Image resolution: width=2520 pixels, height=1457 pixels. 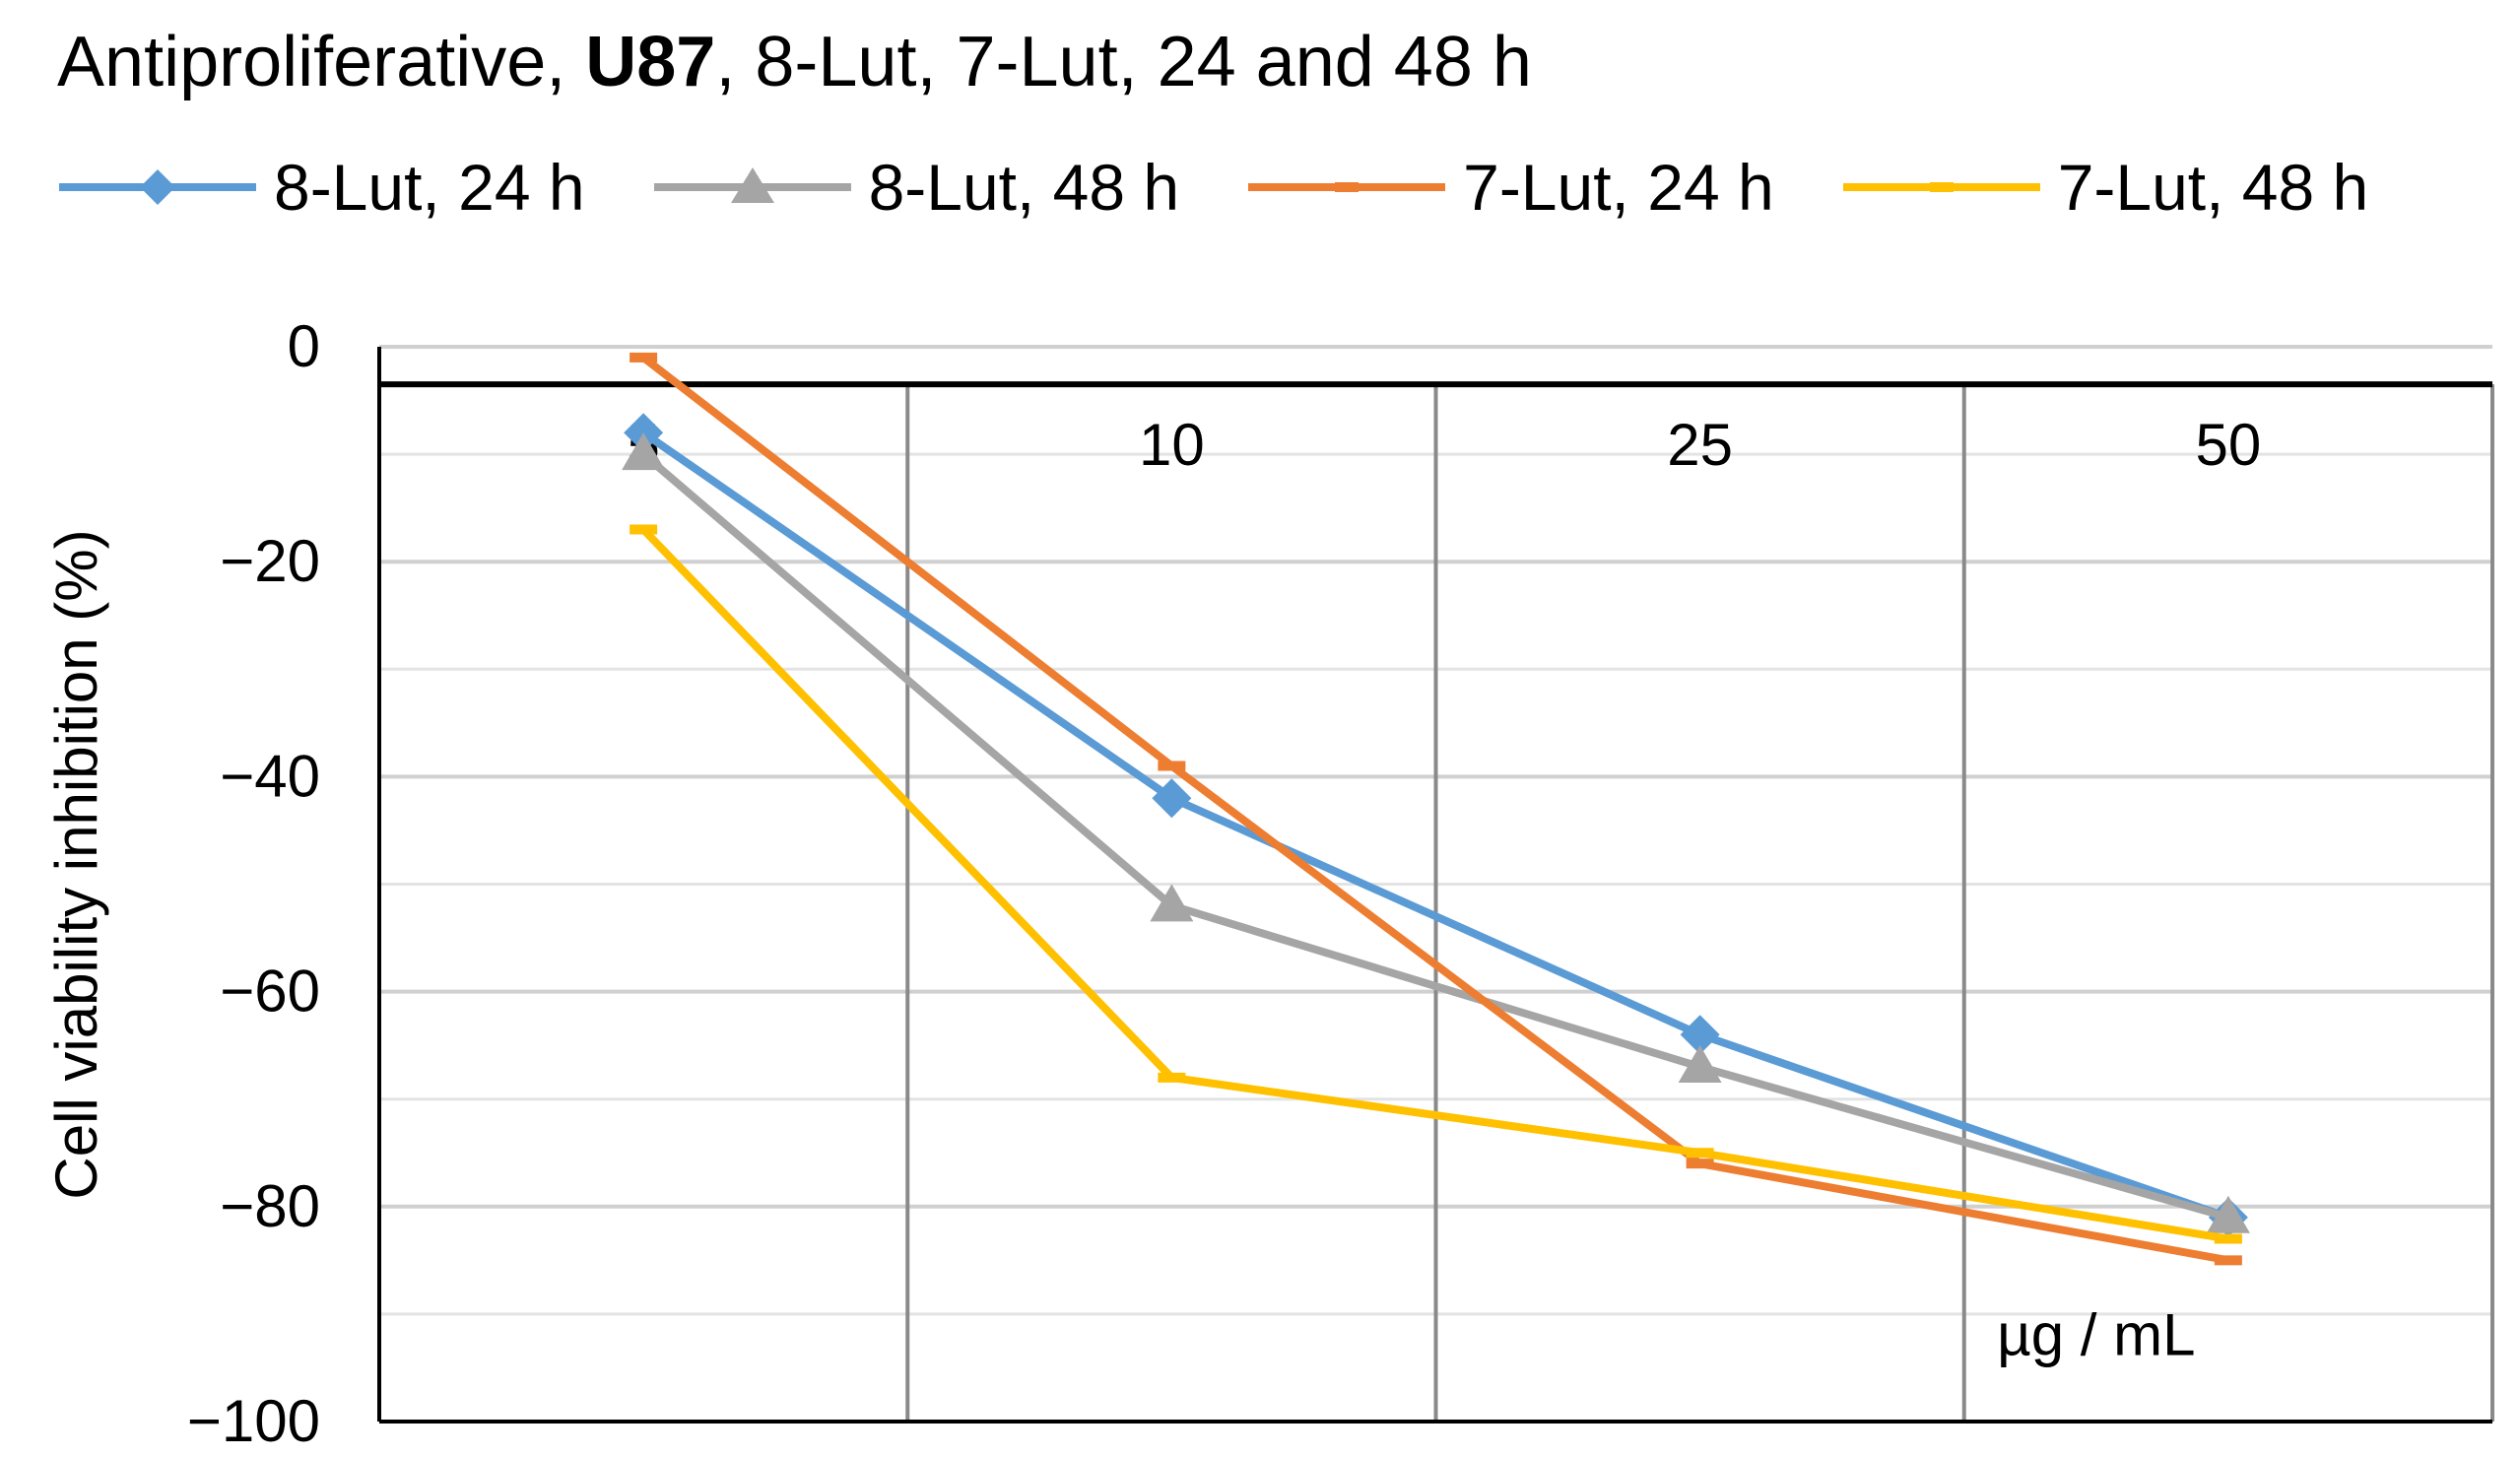 I want to click on y-tick-label: −80, so click(x=270, y=1206).